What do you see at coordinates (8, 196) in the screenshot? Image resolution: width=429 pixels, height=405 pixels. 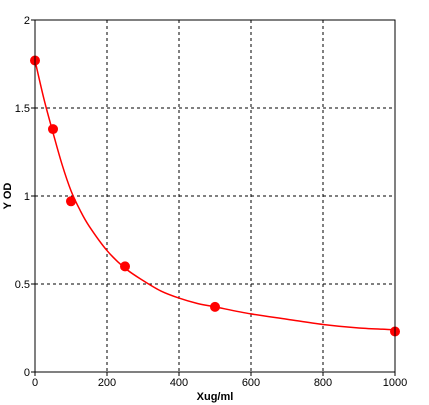 I see `y-axis-title: Y OD` at bounding box center [8, 196].